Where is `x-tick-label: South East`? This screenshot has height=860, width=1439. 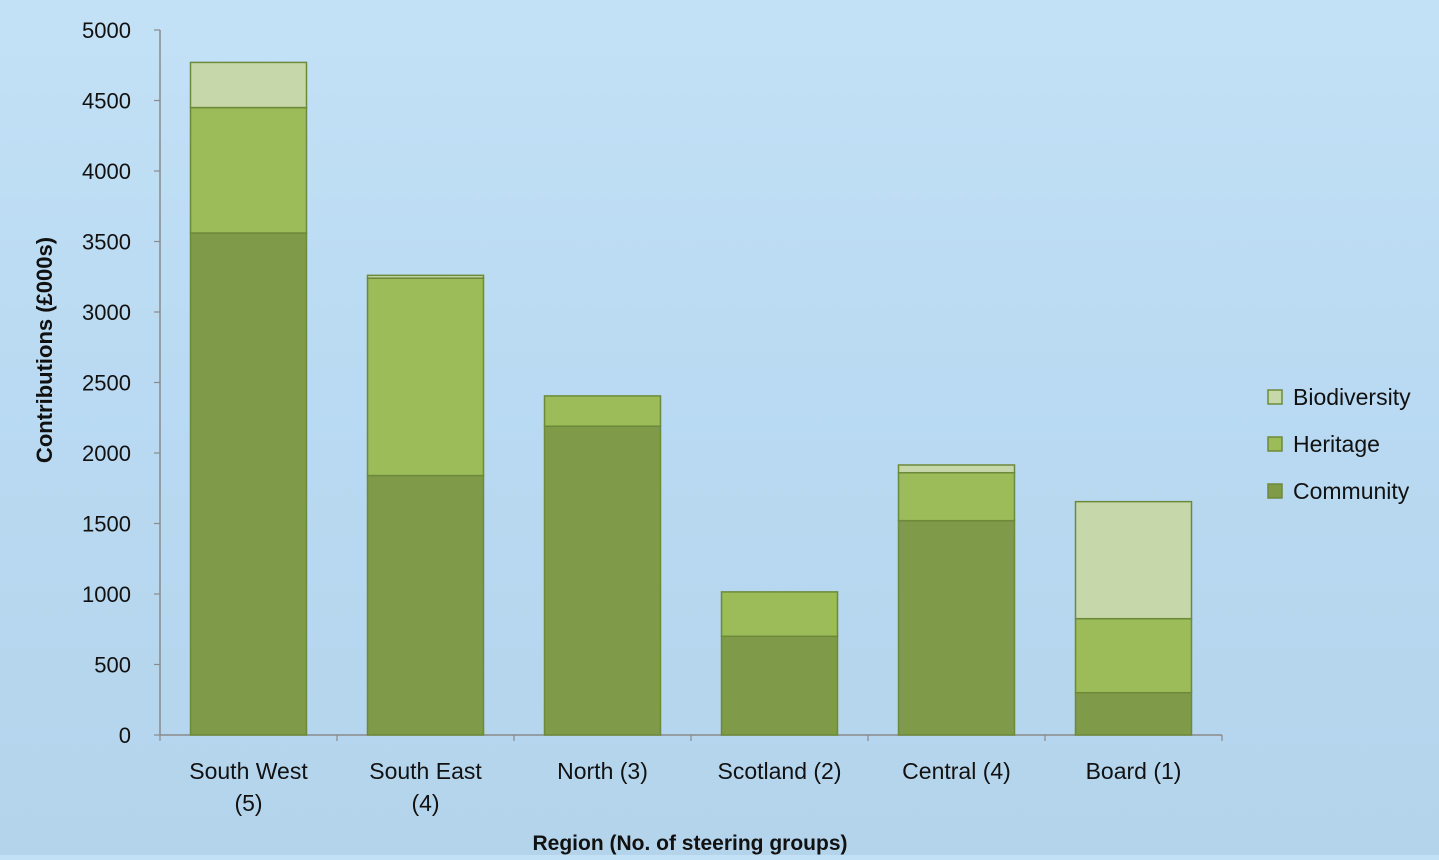 x-tick-label: South East is located at coordinates (425, 771).